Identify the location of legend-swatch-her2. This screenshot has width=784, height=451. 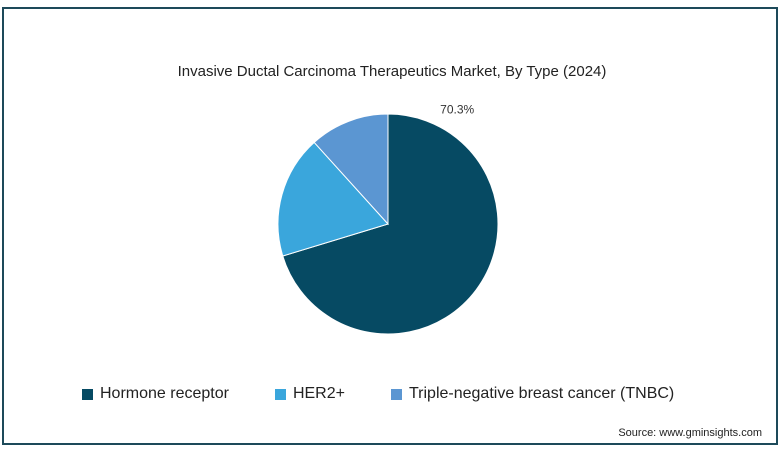
(280, 394).